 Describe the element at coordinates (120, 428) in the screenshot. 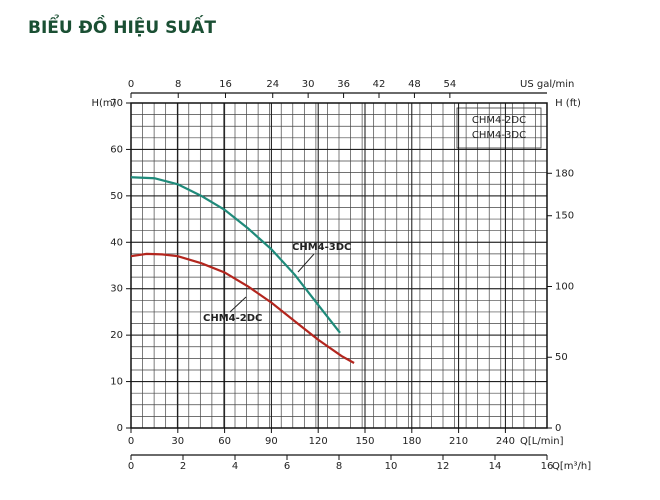

I see `y-tick-label: 0` at that location.